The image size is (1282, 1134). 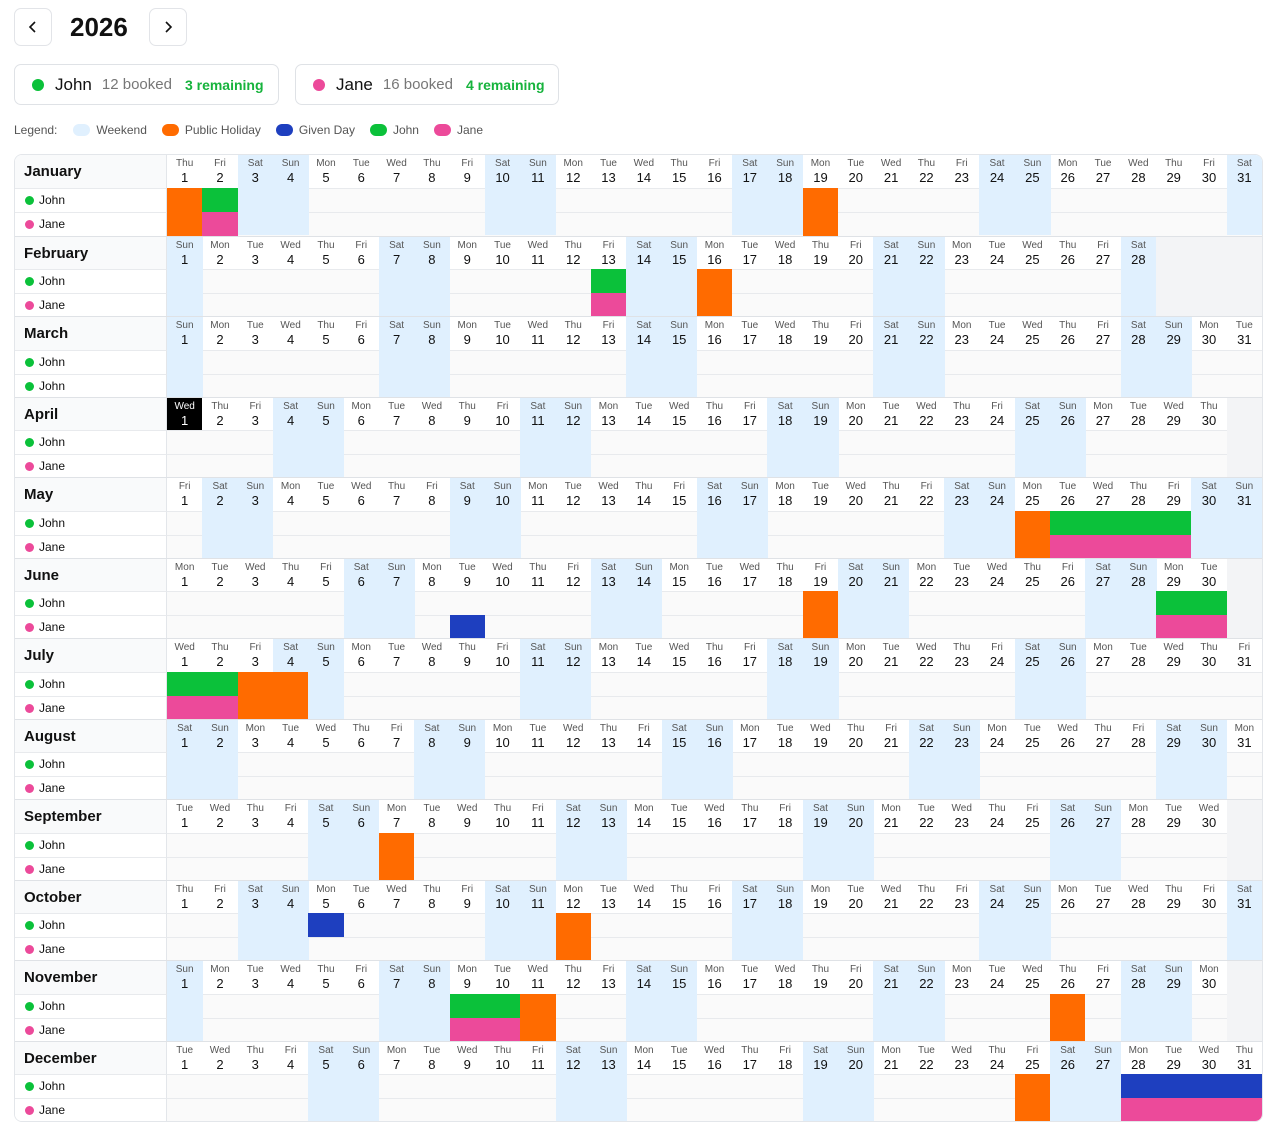 I want to click on prev-year-button, so click(x=33, y=27).